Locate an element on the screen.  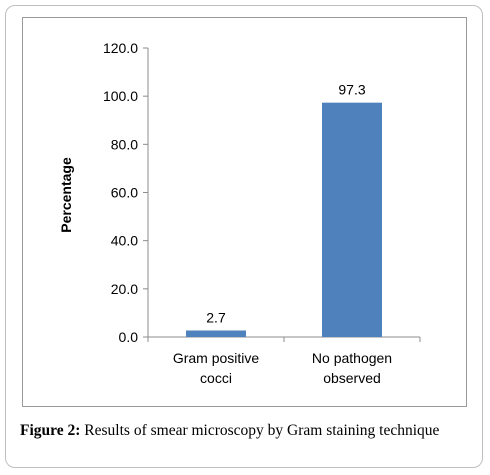
y-tick-label: 20.0 is located at coordinates (124, 289).